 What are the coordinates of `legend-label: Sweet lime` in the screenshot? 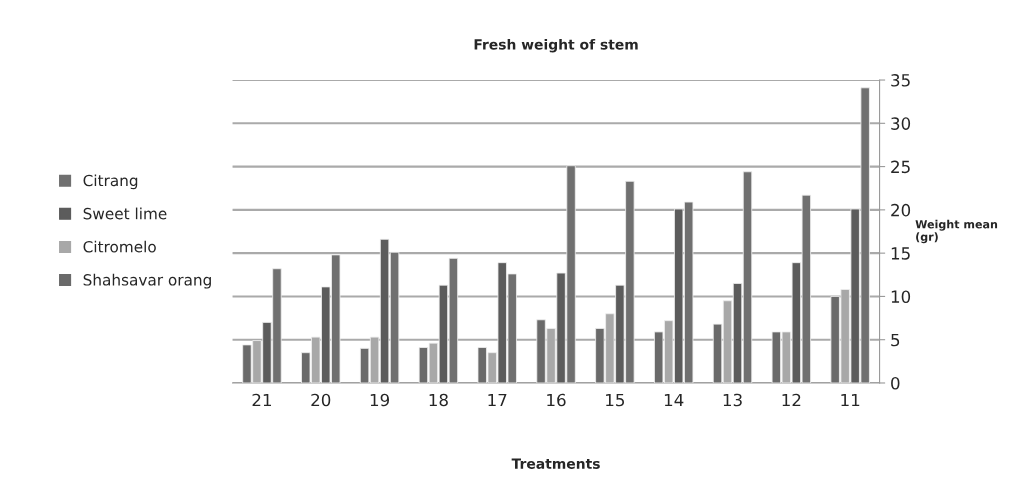 It's located at (125, 213).